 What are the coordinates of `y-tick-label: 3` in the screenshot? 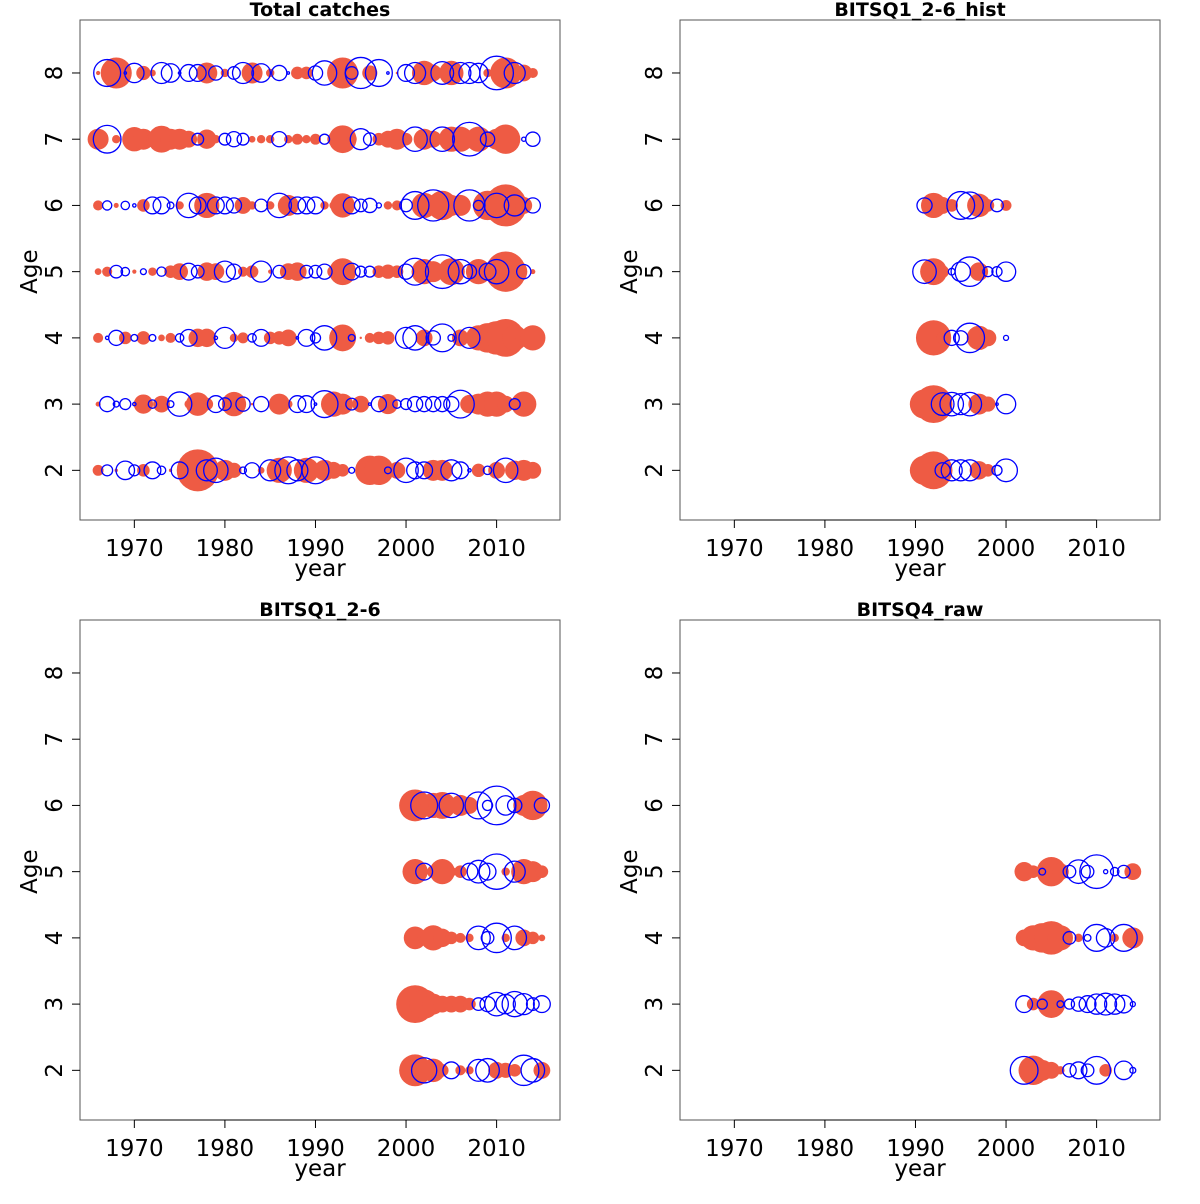 It's located at (655, 1004).